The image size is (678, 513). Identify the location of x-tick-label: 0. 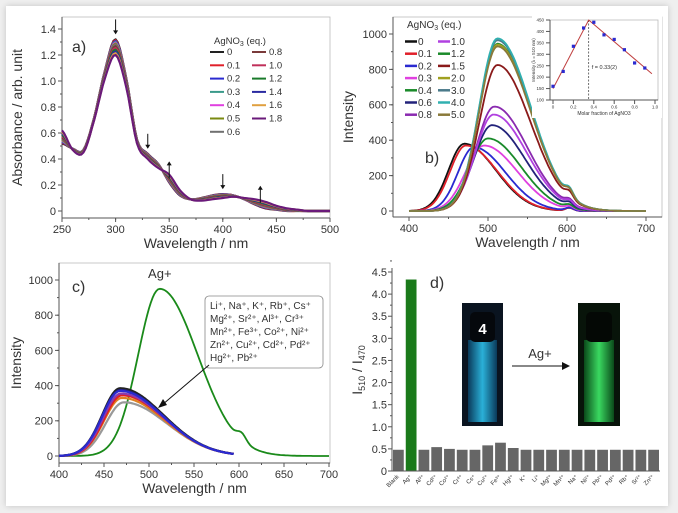
(553, 107).